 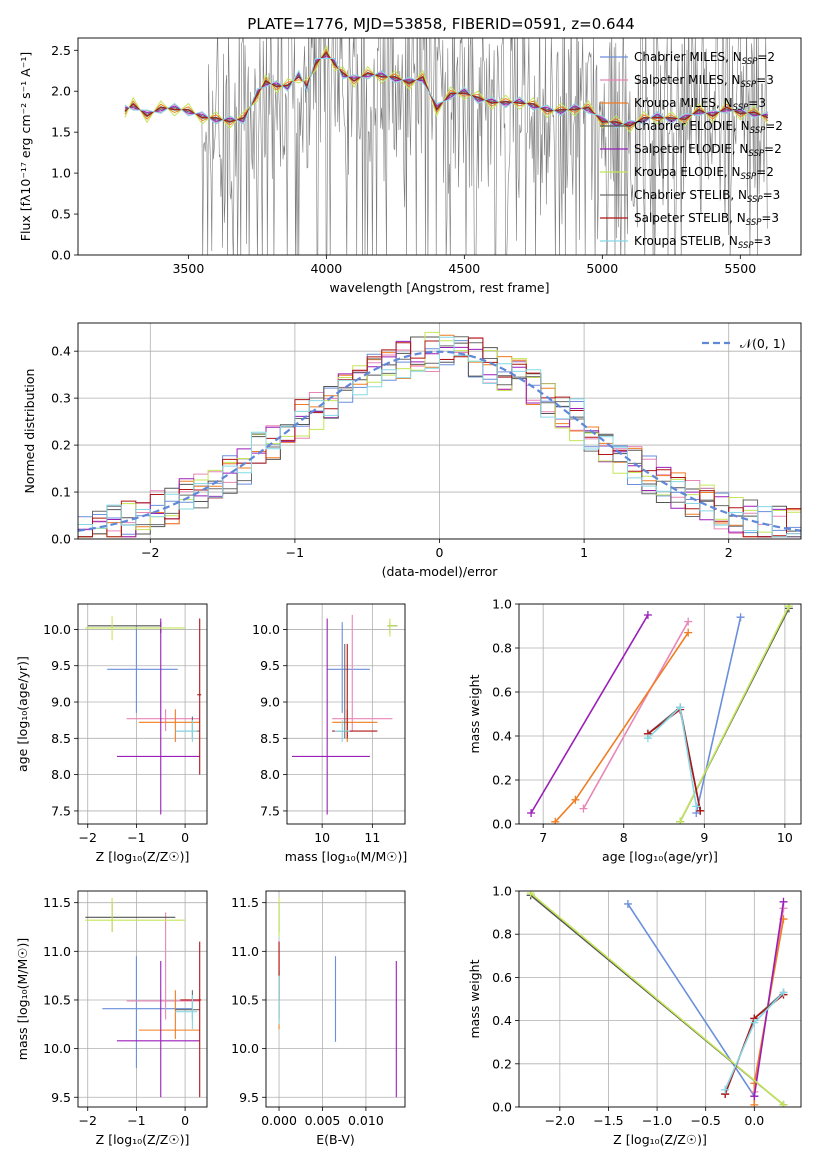 I want to click on residual-legend: 𝒩(0, 1), so click(x=744, y=343).